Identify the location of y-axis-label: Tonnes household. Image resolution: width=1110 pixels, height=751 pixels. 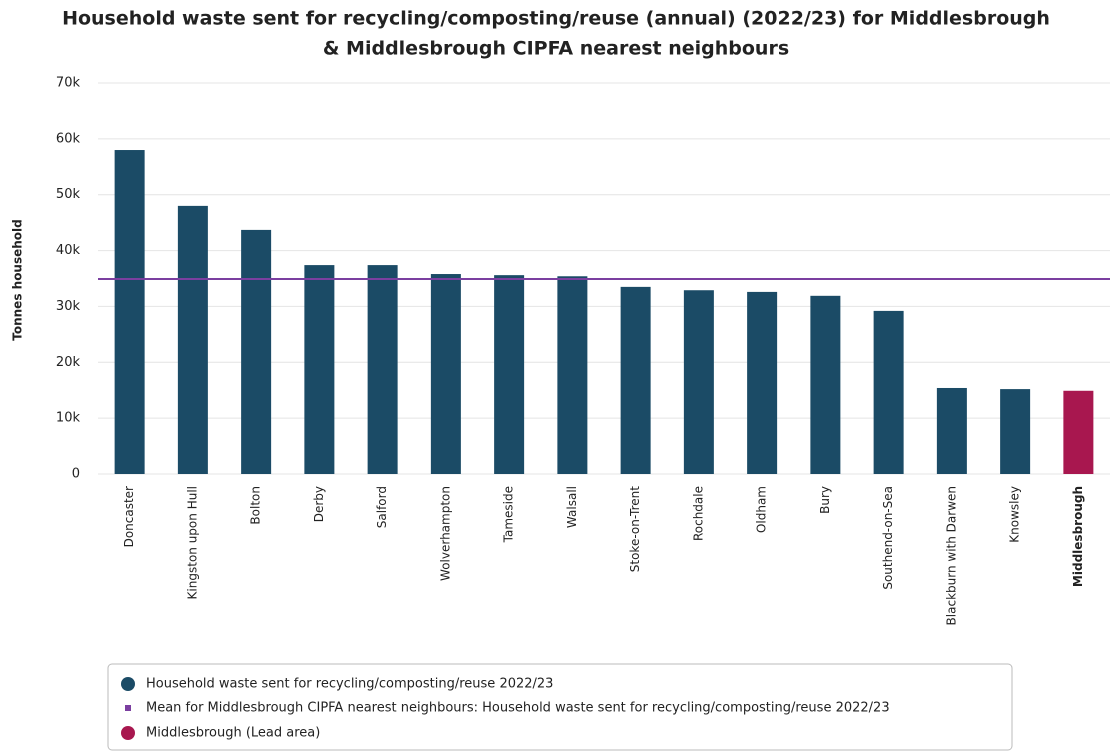
(18, 279).